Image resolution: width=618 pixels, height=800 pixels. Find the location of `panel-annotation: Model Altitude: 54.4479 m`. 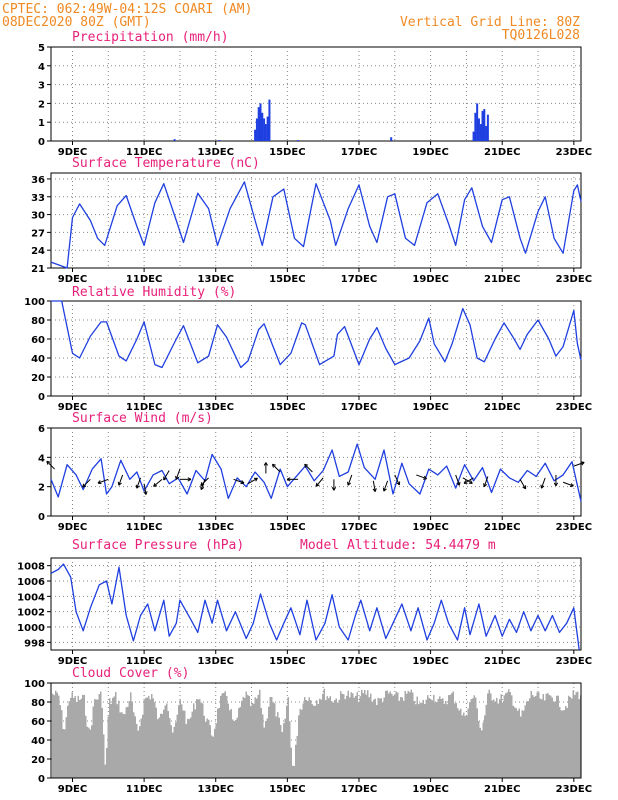

panel-annotation: Model Altitude: 54.4479 m is located at coordinates (398, 545).